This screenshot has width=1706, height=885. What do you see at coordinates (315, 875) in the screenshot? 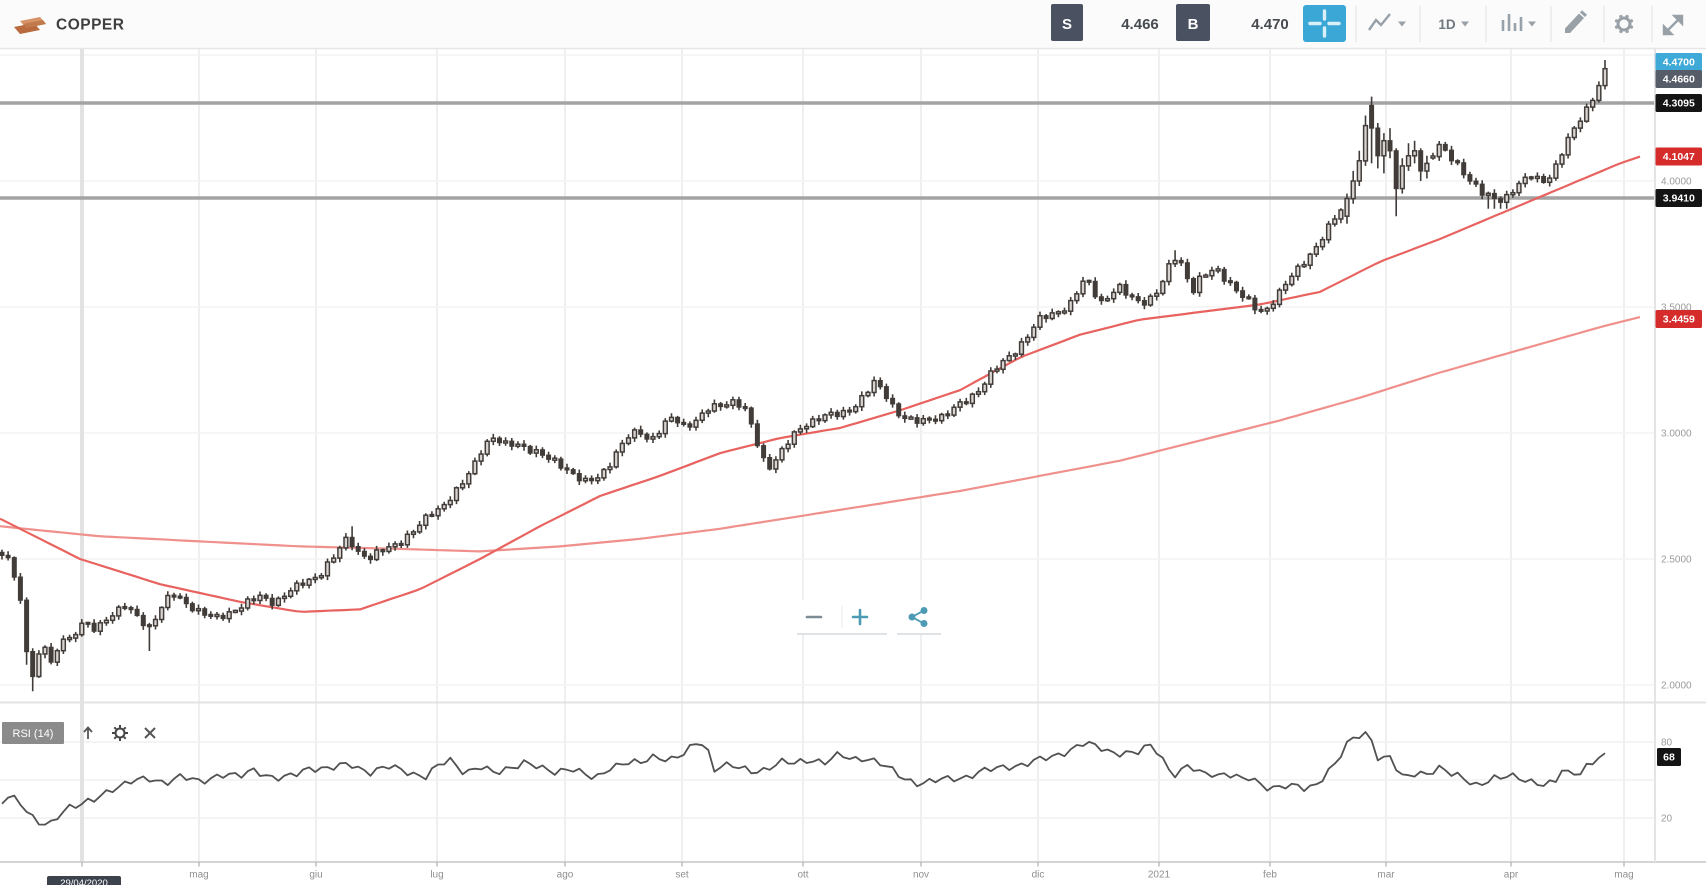
I see `svg-text: giu` at bounding box center [315, 875].